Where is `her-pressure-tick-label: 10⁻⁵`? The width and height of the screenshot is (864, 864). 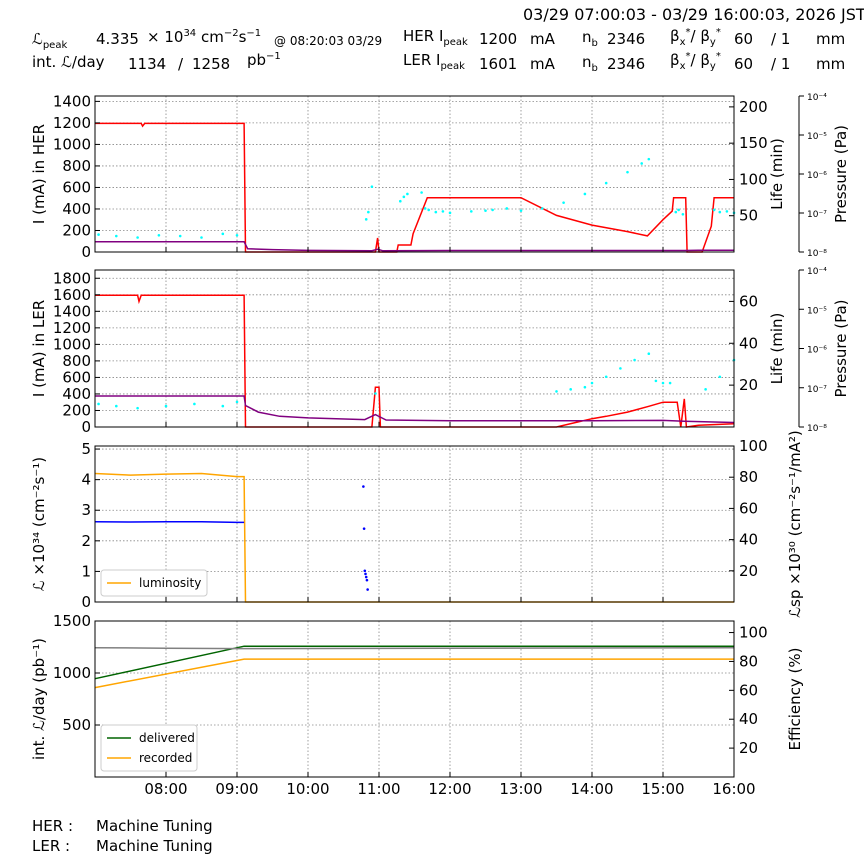 her-pressure-tick-label: 10⁻⁵ is located at coordinates (817, 137).